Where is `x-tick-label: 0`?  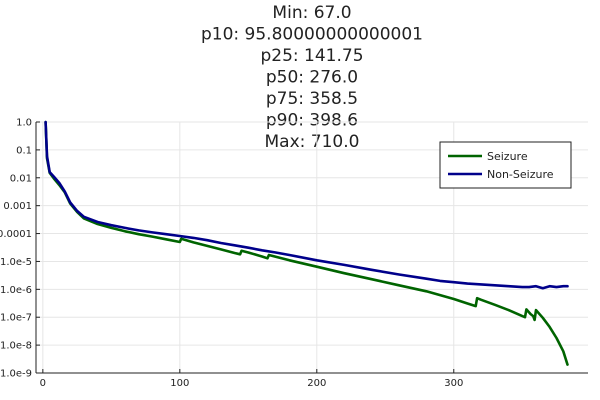
x-tick-label: 0 is located at coordinates (43, 383).